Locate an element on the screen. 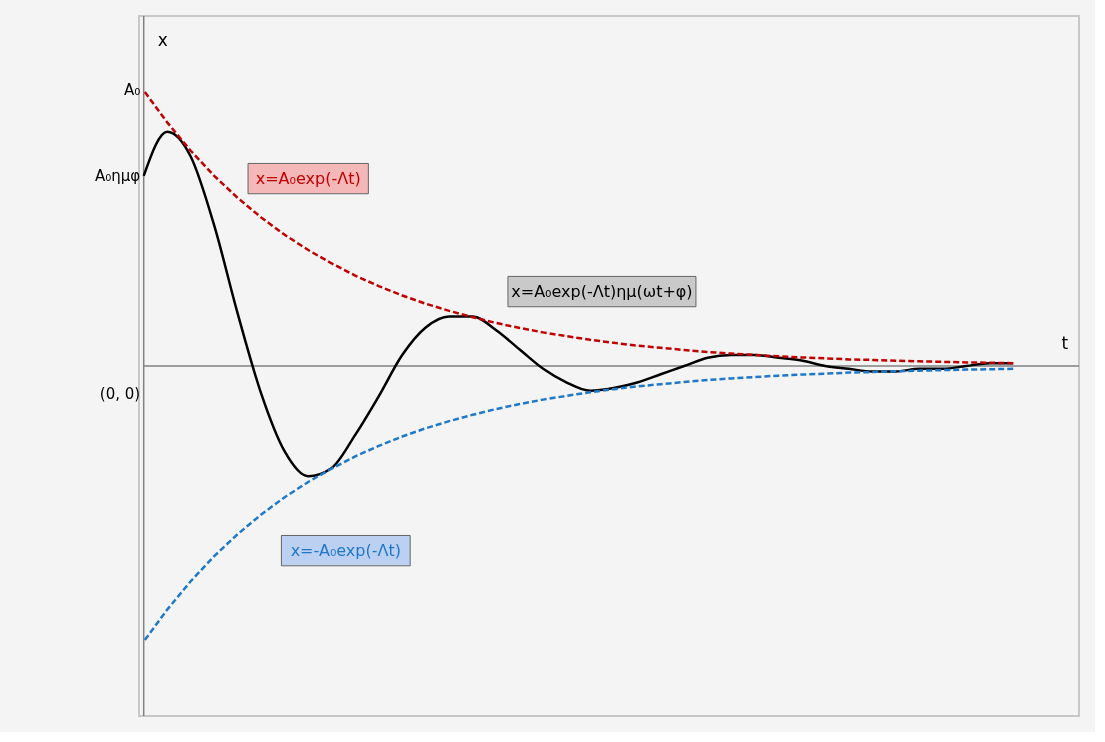  annotation: A₀ημφ is located at coordinates (117, 175).